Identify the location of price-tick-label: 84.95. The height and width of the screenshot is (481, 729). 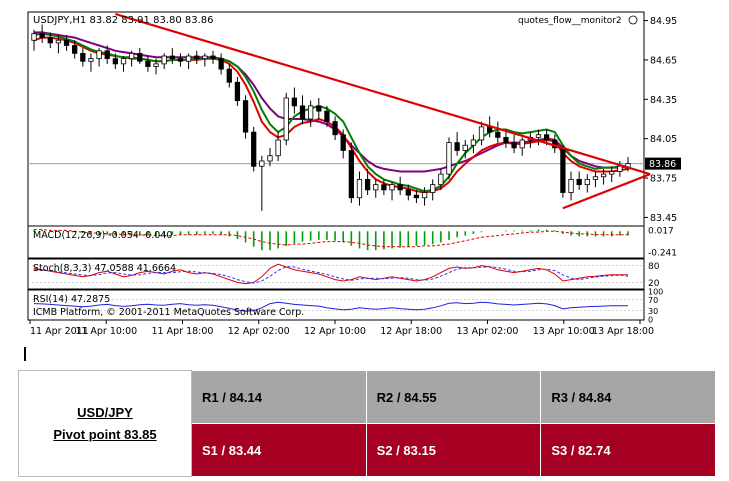
(663, 21).